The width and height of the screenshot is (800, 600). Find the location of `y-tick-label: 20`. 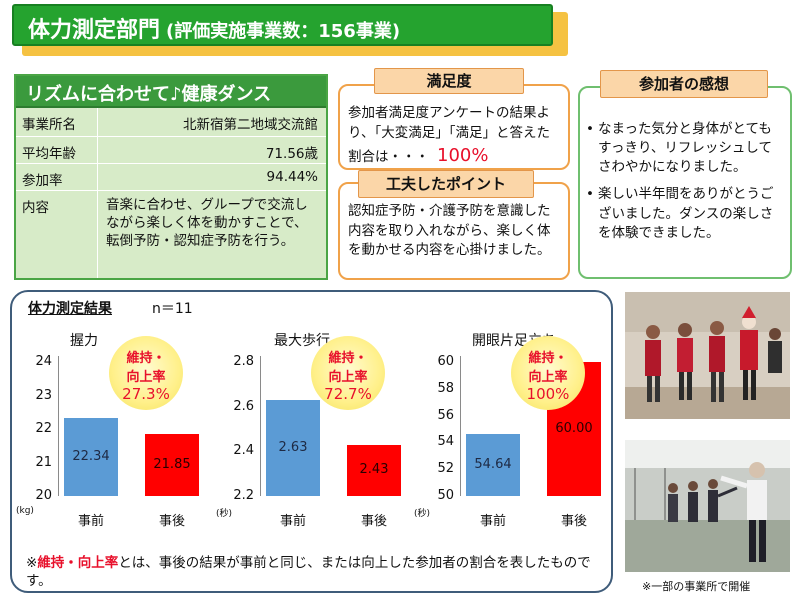

y-tick-label: 20 is located at coordinates (43, 495).